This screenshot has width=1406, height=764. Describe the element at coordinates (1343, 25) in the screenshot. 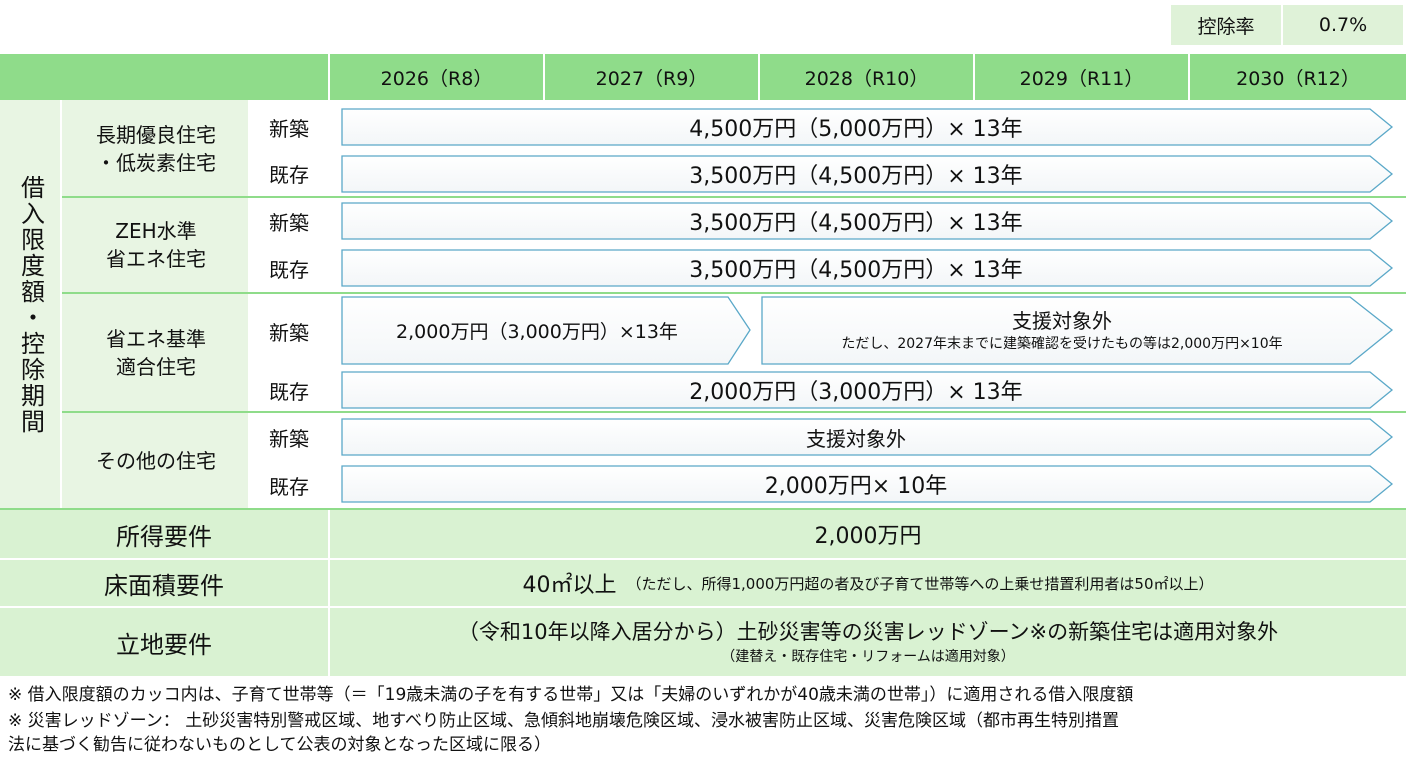

I see `deduction-rate-value: 0.7%` at that location.